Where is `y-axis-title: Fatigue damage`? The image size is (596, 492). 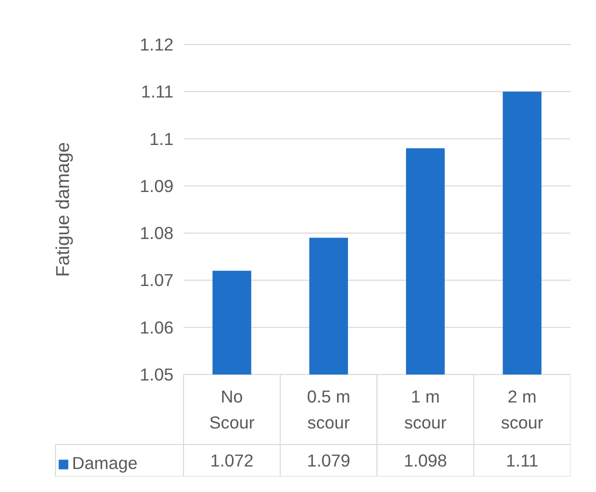
y-axis-title: Fatigue damage is located at coordinates (62, 209).